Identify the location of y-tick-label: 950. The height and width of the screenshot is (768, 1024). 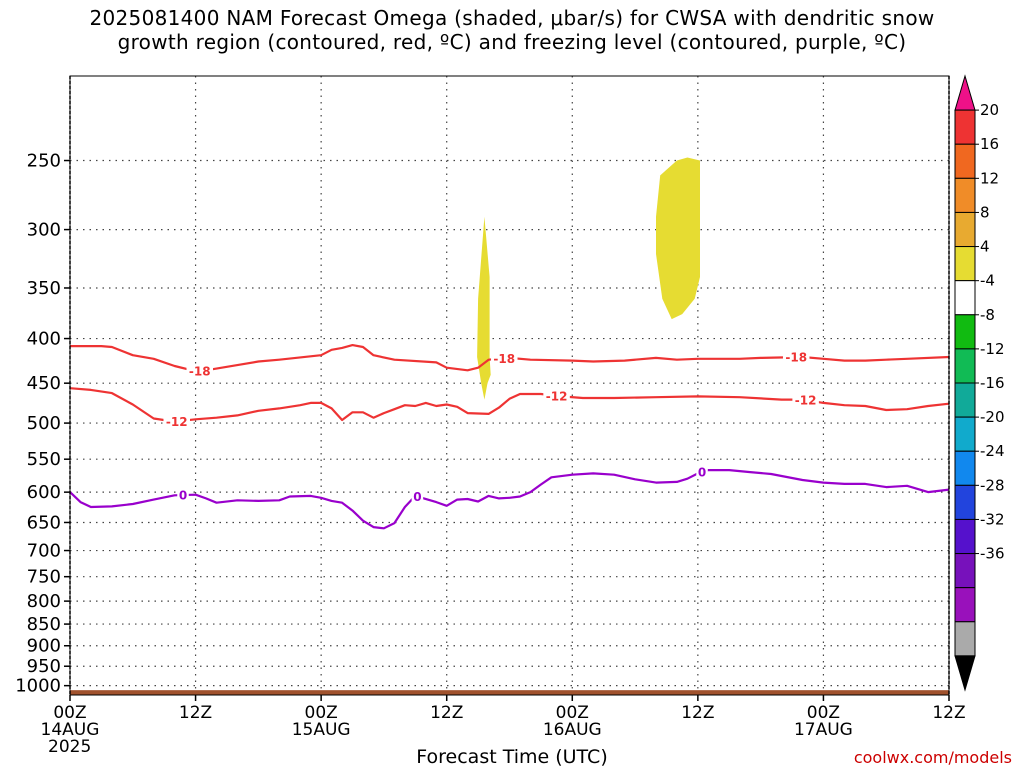
(44, 666).